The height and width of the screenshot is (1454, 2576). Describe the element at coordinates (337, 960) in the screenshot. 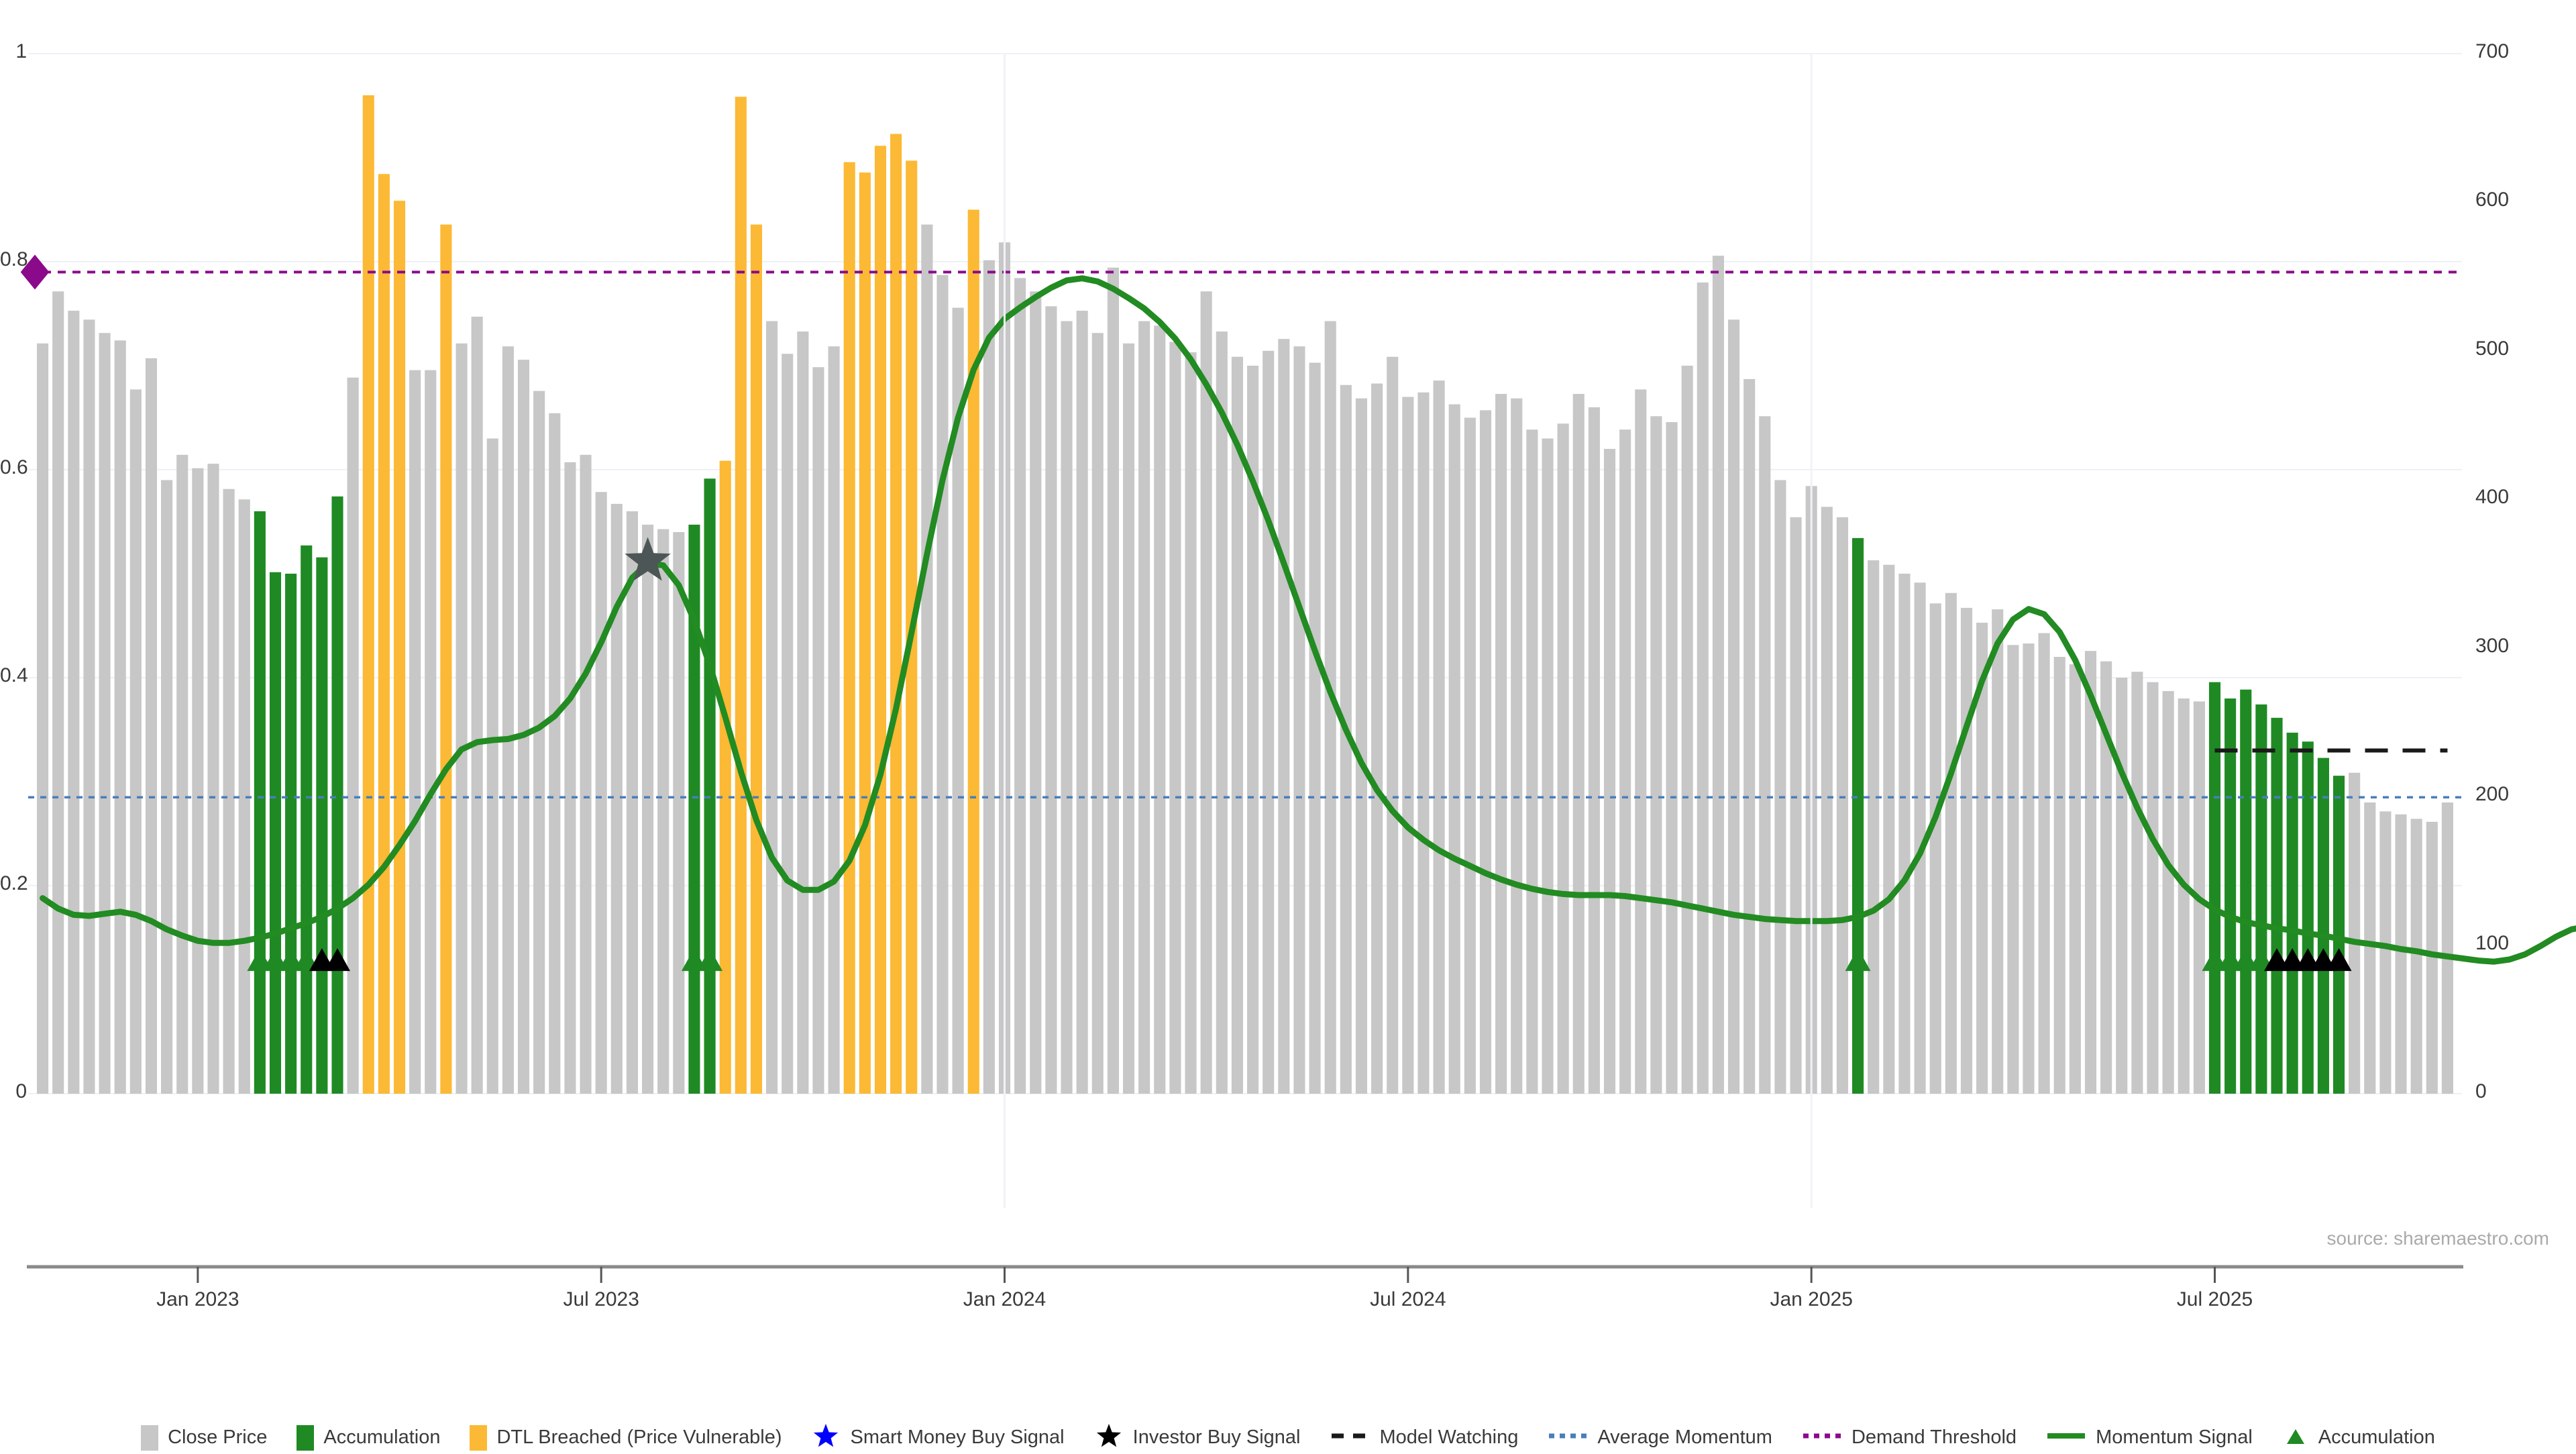

I see `investor-buy-triangle-marker` at that location.